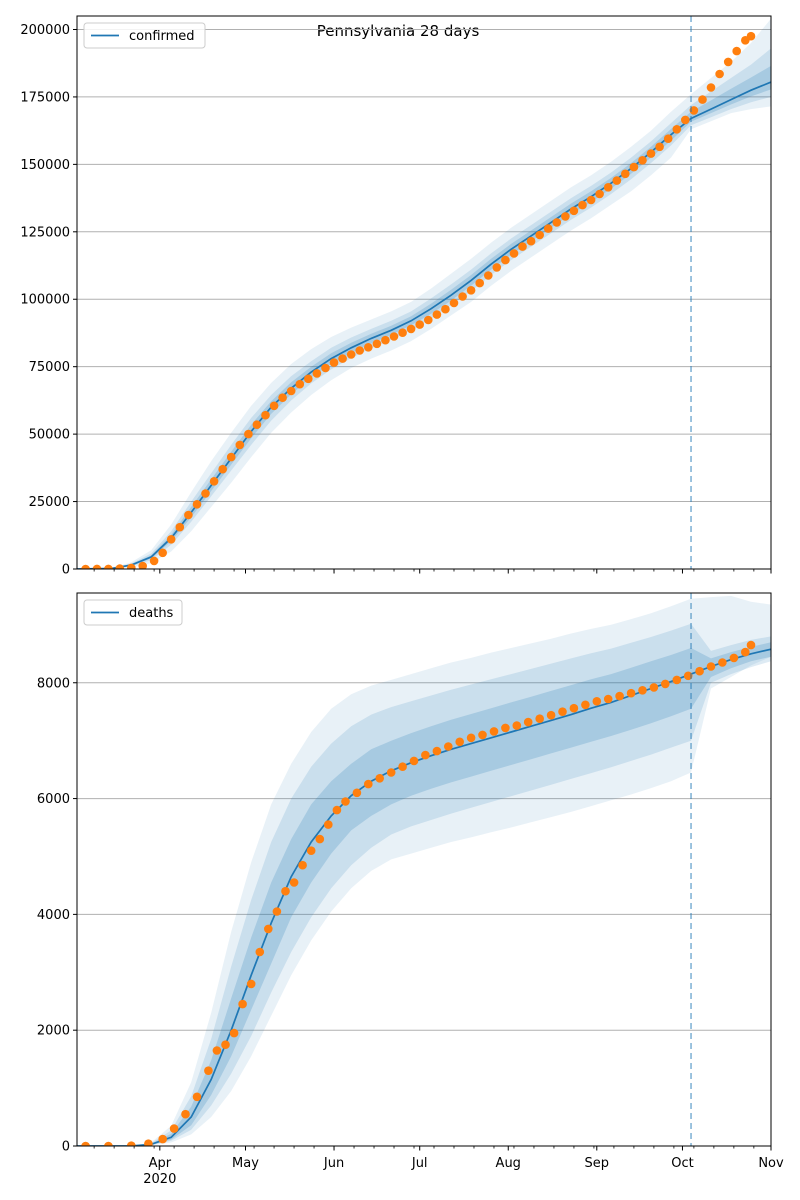 Image resolution: width=800 pixels, height=1200 pixels. Describe the element at coordinates (45, 232) in the screenshot. I see `y-tick-label: 125000` at that location.